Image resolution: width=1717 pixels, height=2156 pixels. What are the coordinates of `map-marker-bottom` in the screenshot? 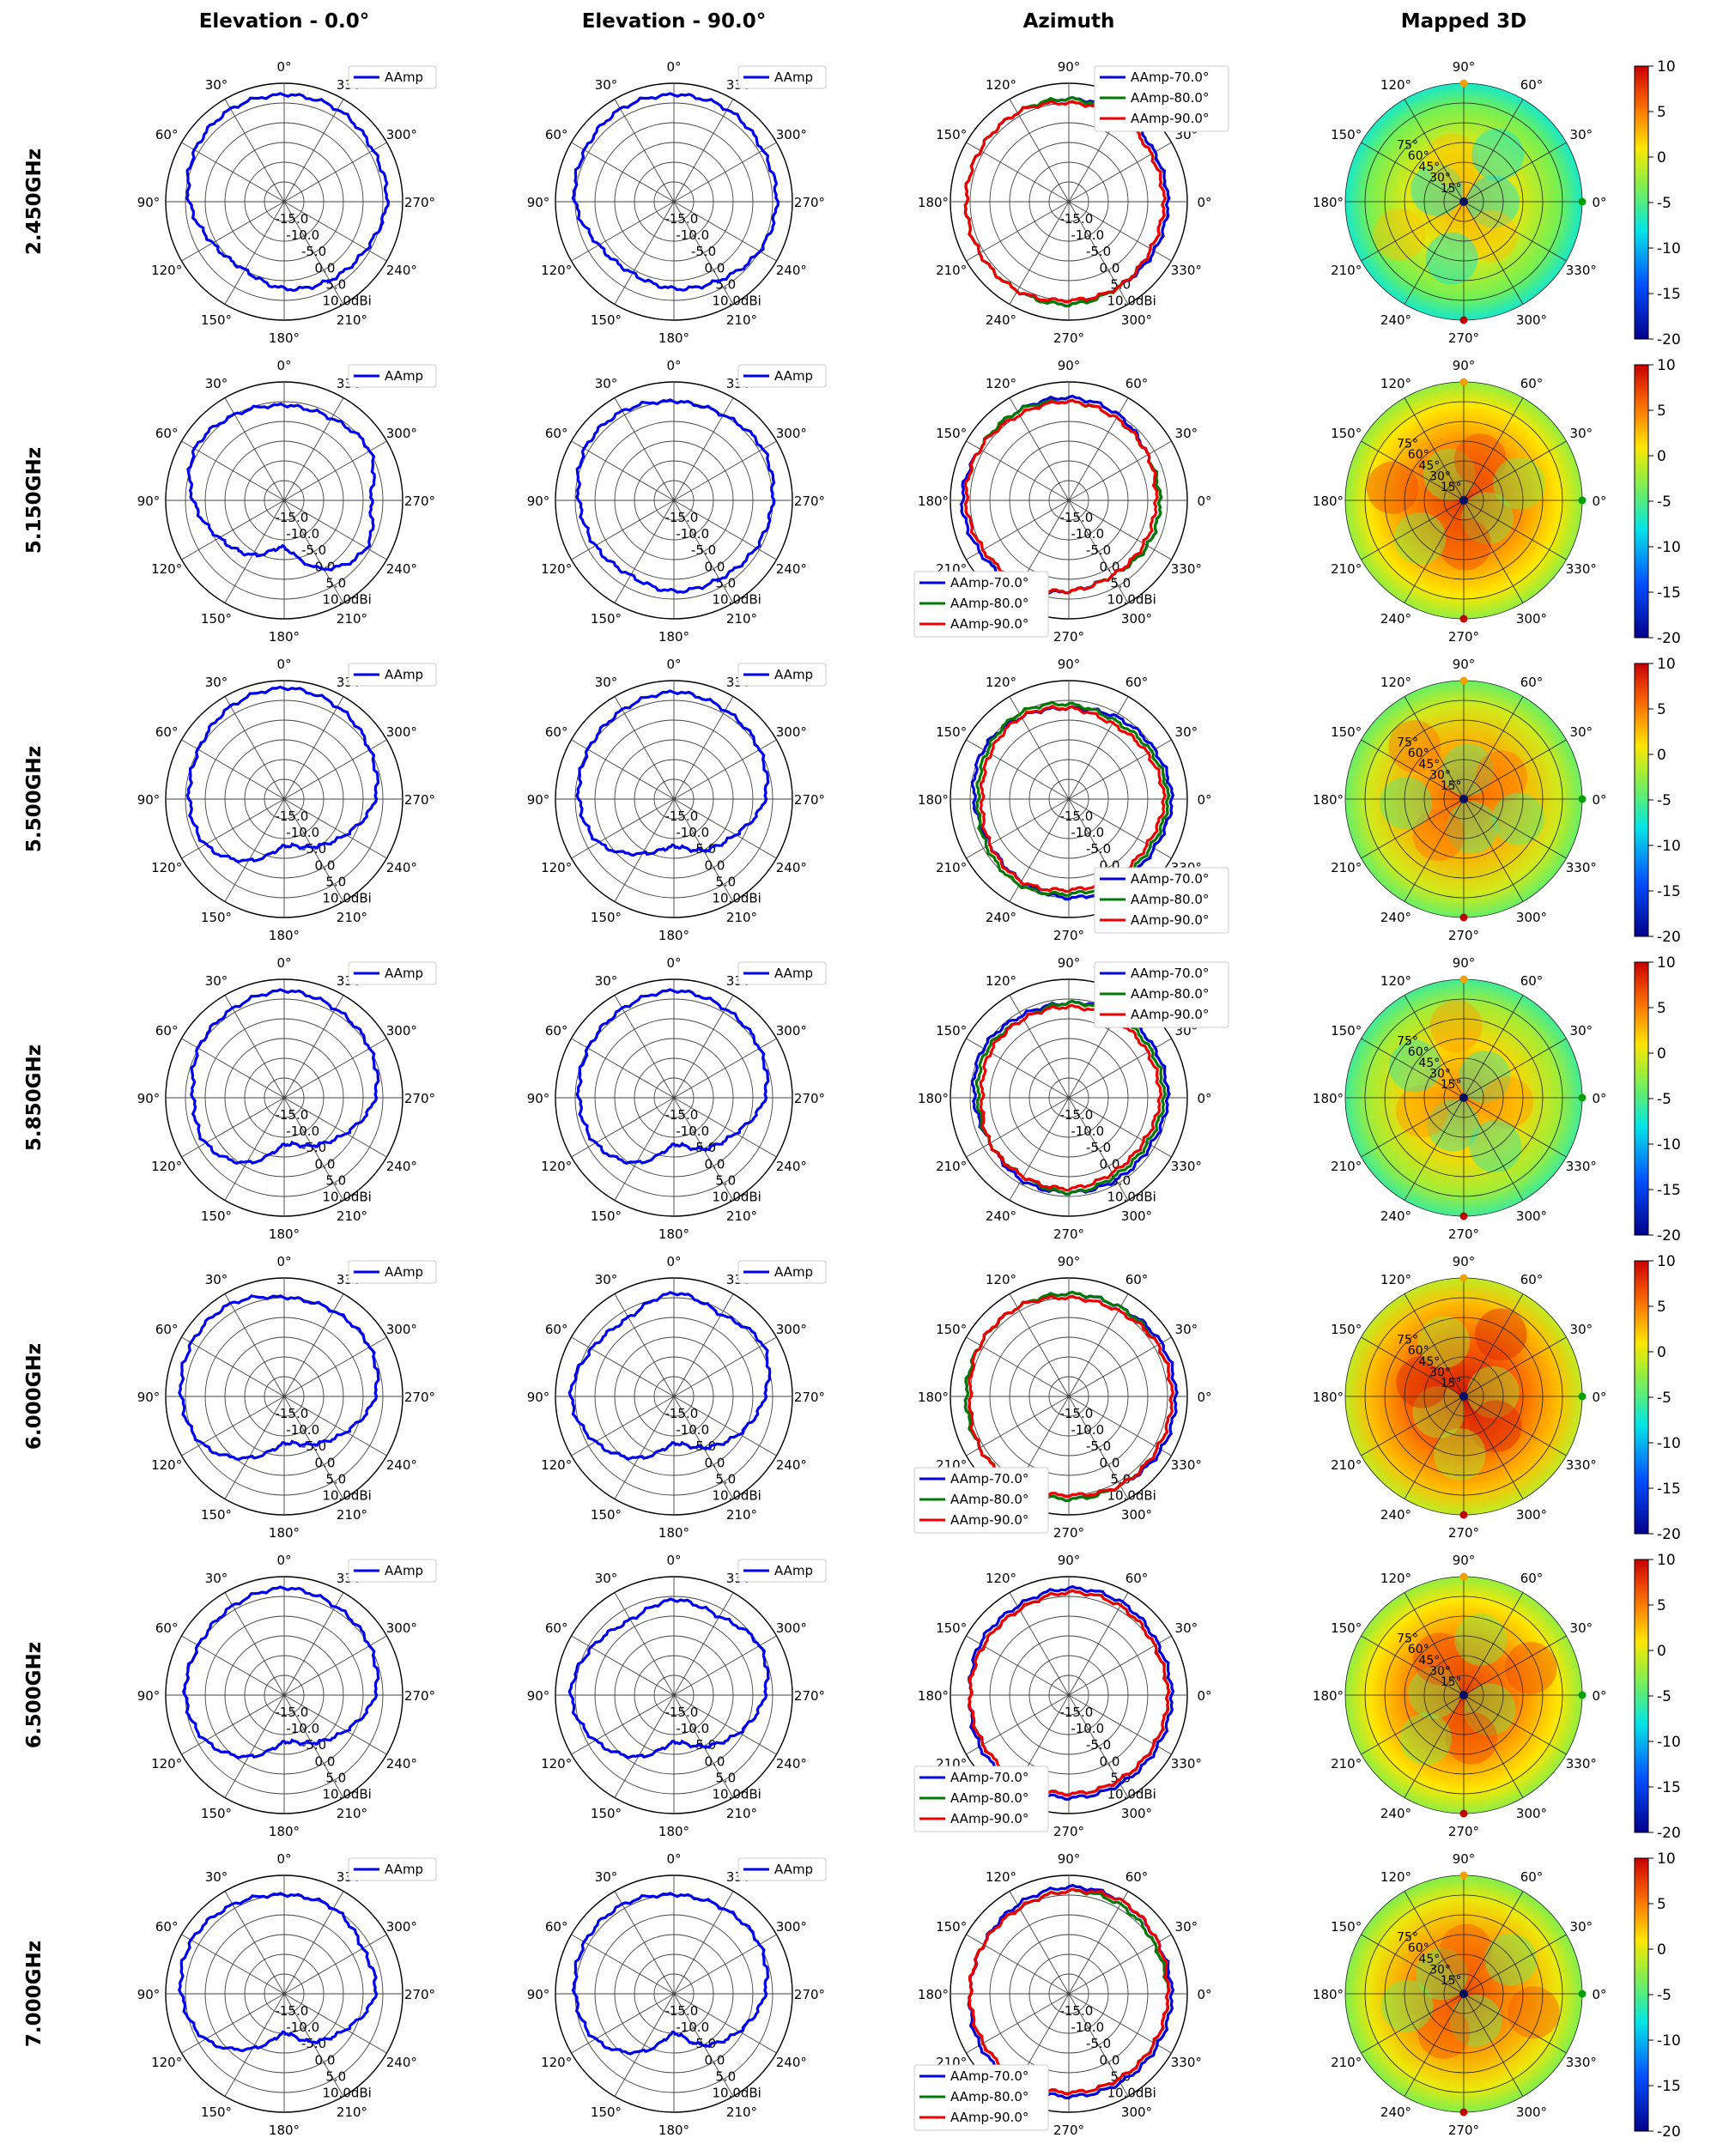 It's located at (1463, 1216).